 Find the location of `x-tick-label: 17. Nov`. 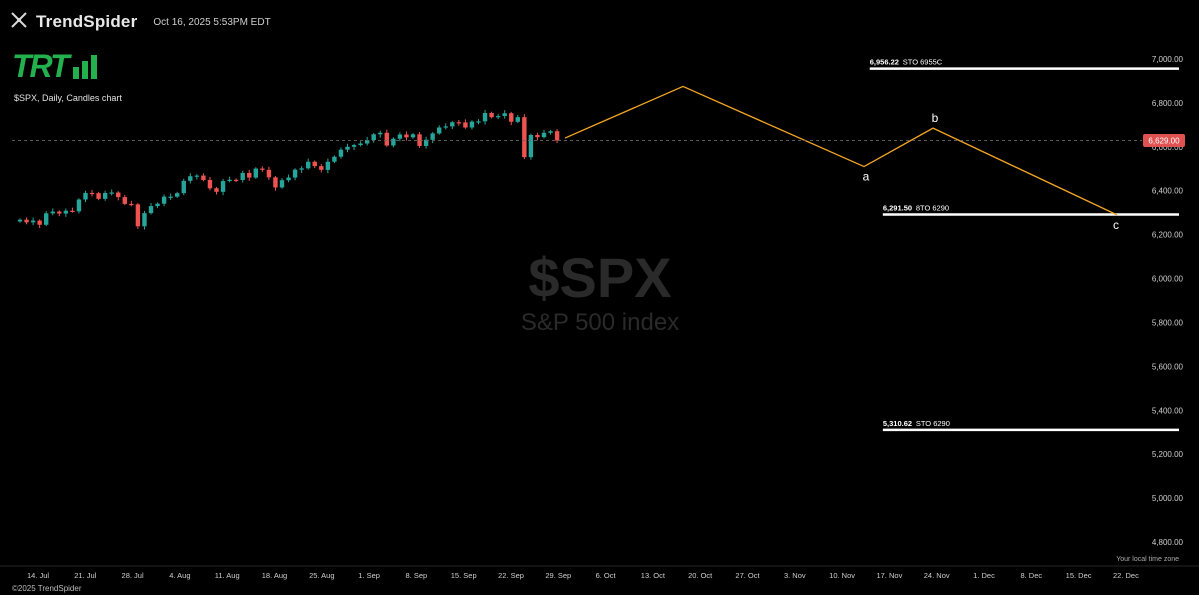

x-tick-label: 17. Nov is located at coordinates (889, 575).